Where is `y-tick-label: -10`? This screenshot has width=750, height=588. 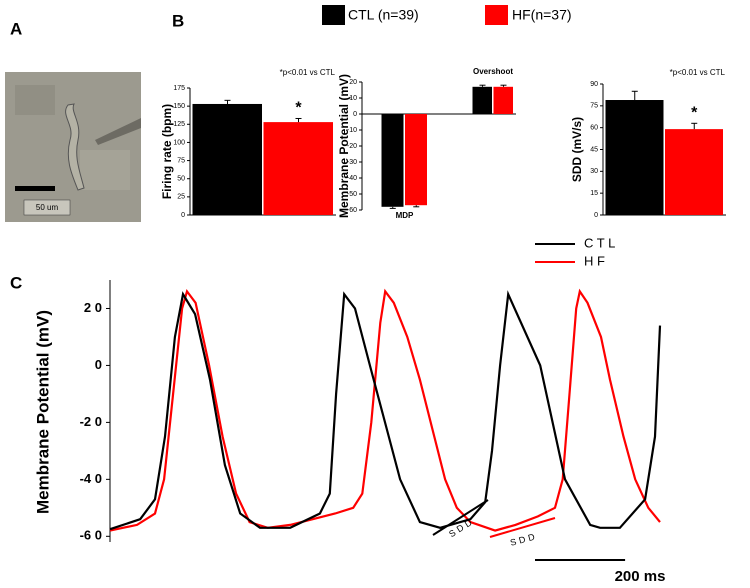
y-tick-label: -10 is located at coordinates (352, 130).